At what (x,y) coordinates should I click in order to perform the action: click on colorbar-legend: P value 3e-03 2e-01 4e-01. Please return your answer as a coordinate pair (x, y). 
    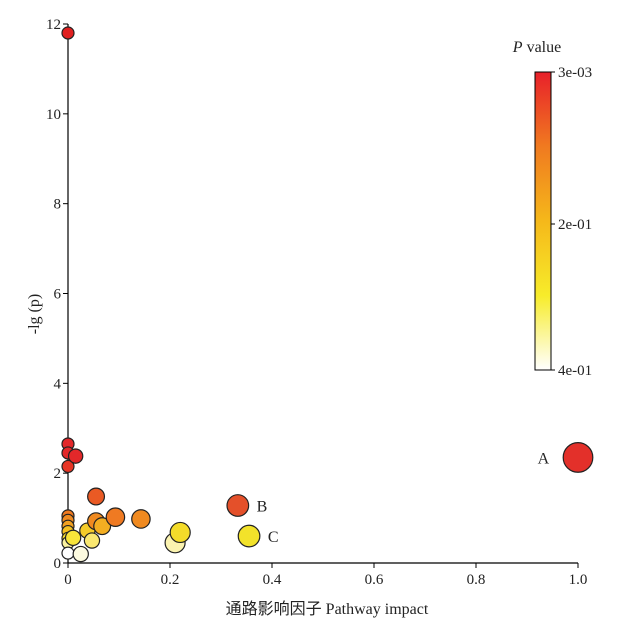
    Looking at the image, I should click on (552, 209).